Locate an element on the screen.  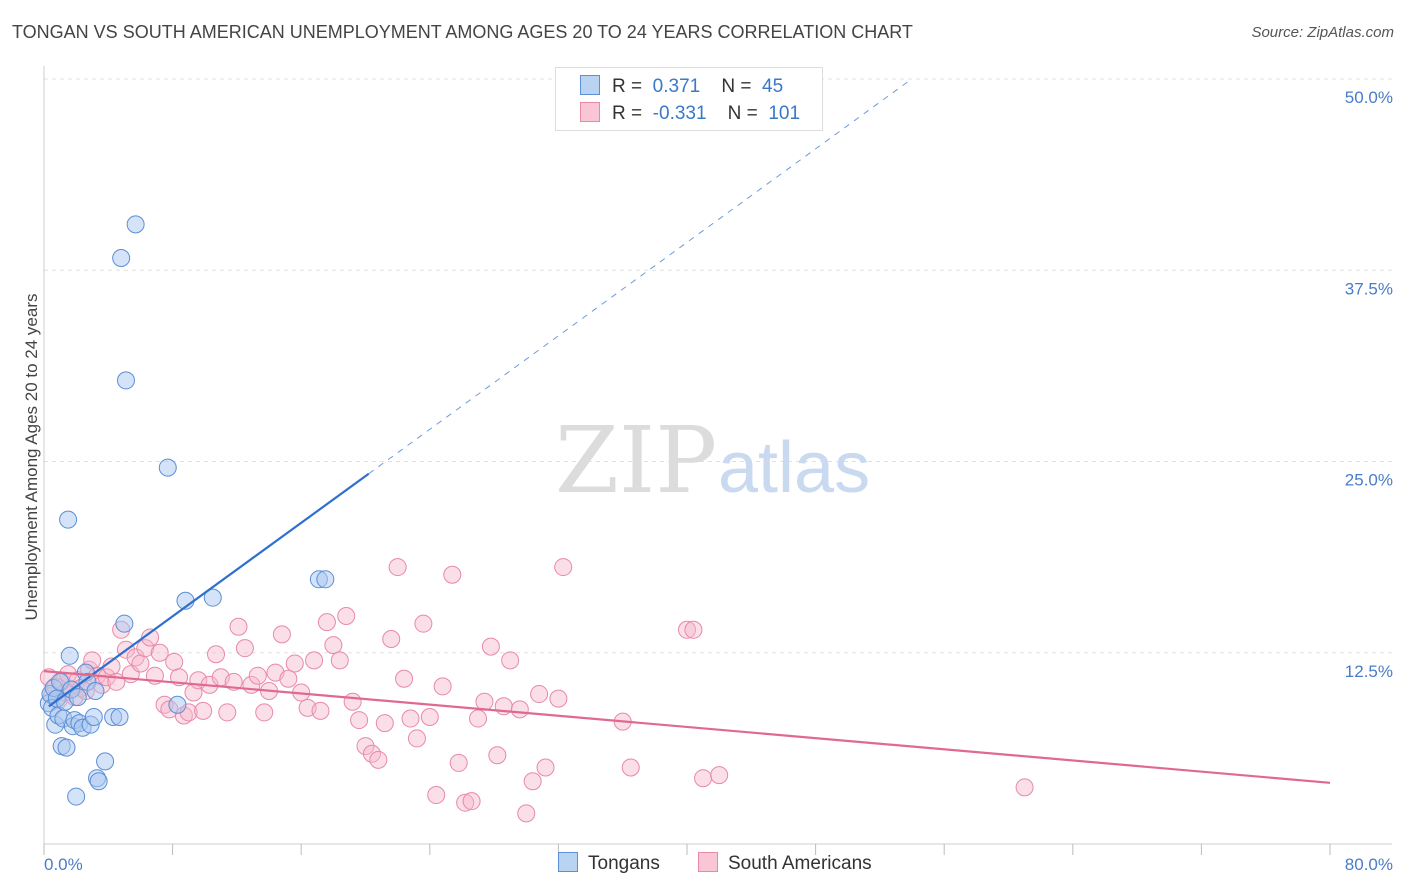
source-label: Source: ZipAtlas.com is located at coordinates (1322, 32).